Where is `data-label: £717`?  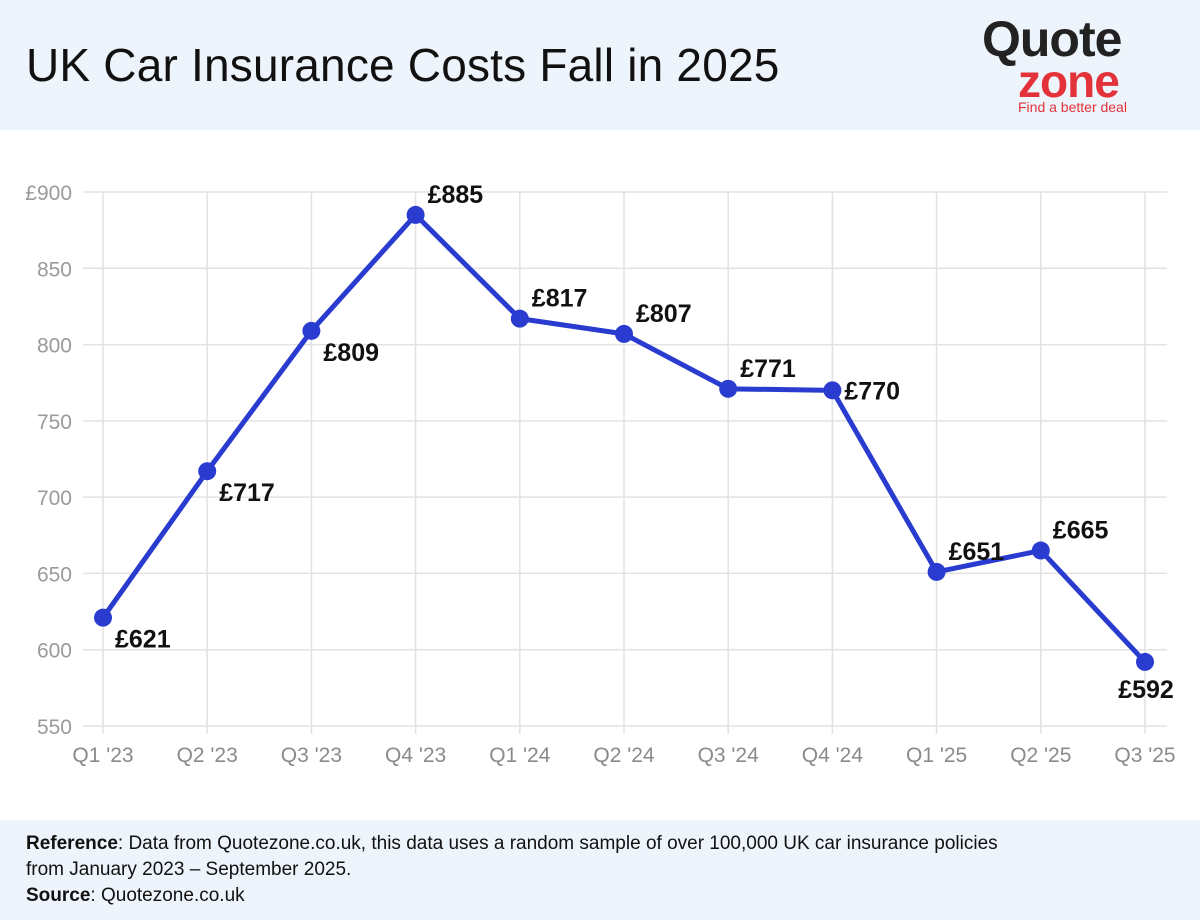
data-label: £717 is located at coordinates (247, 493).